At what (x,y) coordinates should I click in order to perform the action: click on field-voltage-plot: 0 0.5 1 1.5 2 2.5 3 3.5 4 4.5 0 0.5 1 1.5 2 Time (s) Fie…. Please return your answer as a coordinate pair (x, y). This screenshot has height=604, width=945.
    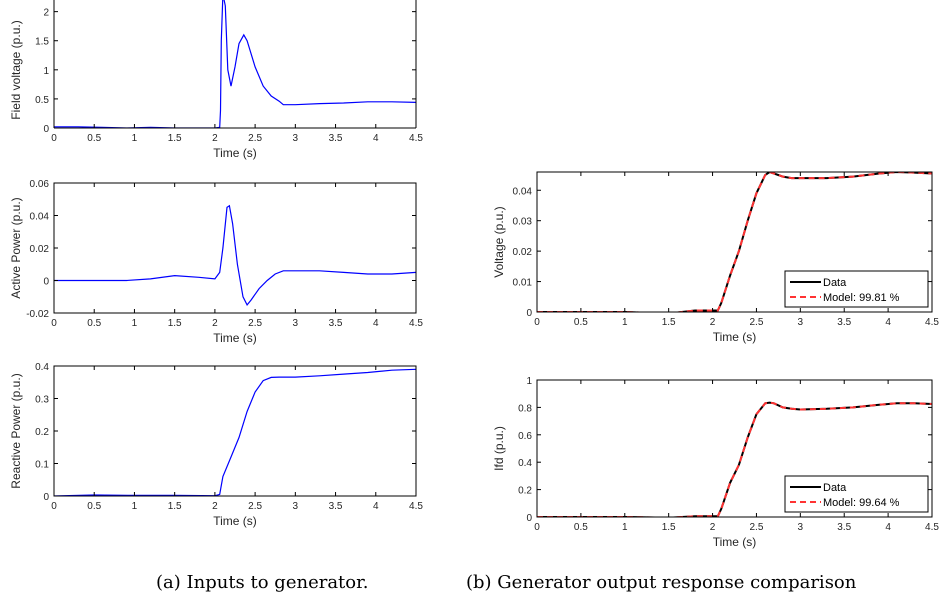
    Looking at the image, I should click on (216, 80).